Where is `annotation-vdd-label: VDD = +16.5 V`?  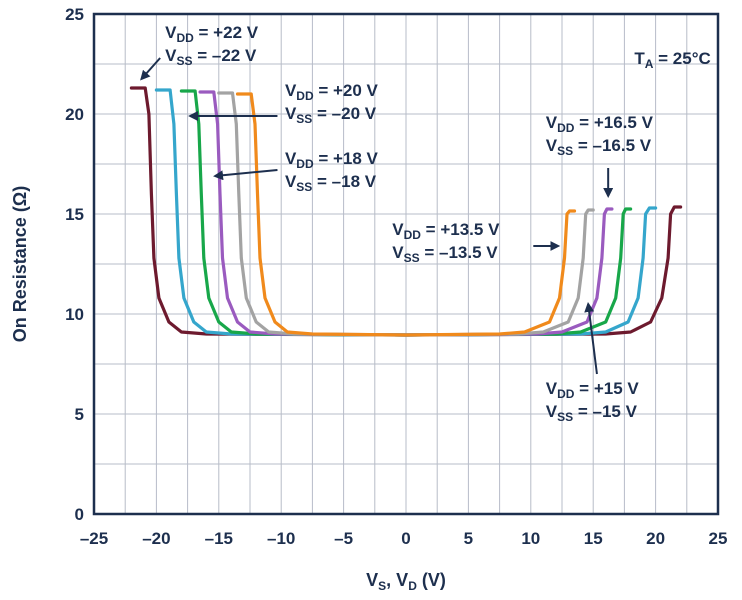
annotation-vdd-label: VDD = +16.5 V is located at coordinates (600, 124).